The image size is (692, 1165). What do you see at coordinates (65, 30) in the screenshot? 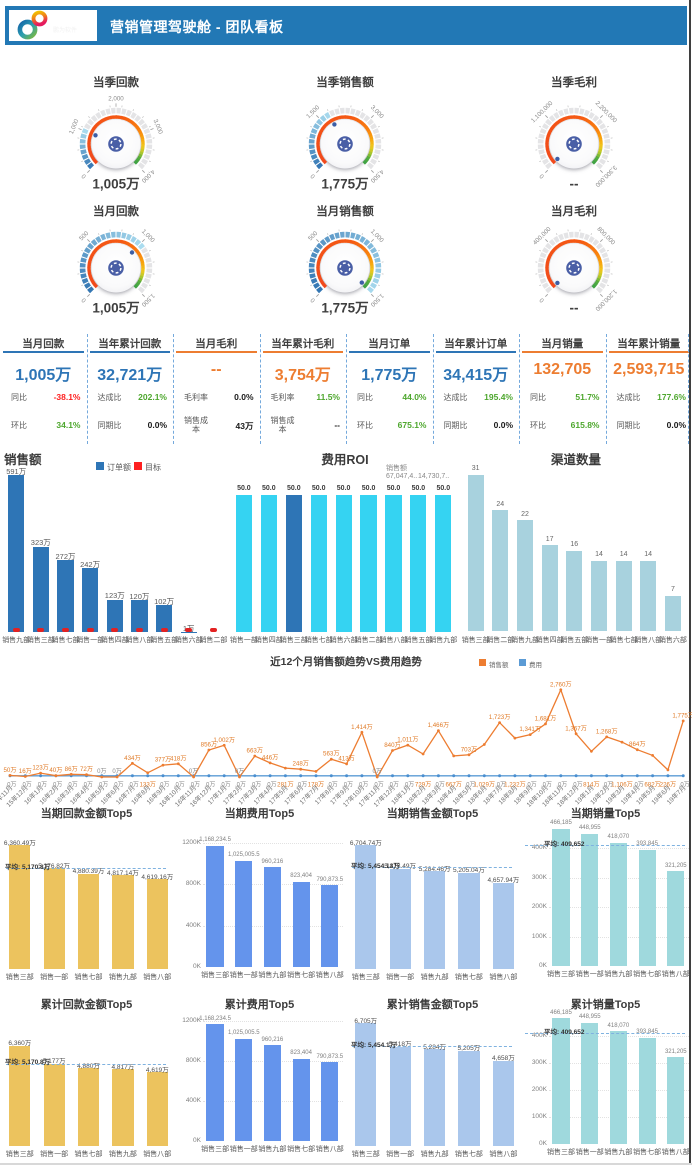
I see `svg-text: 鹏为软件` at bounding box center [65, 30].